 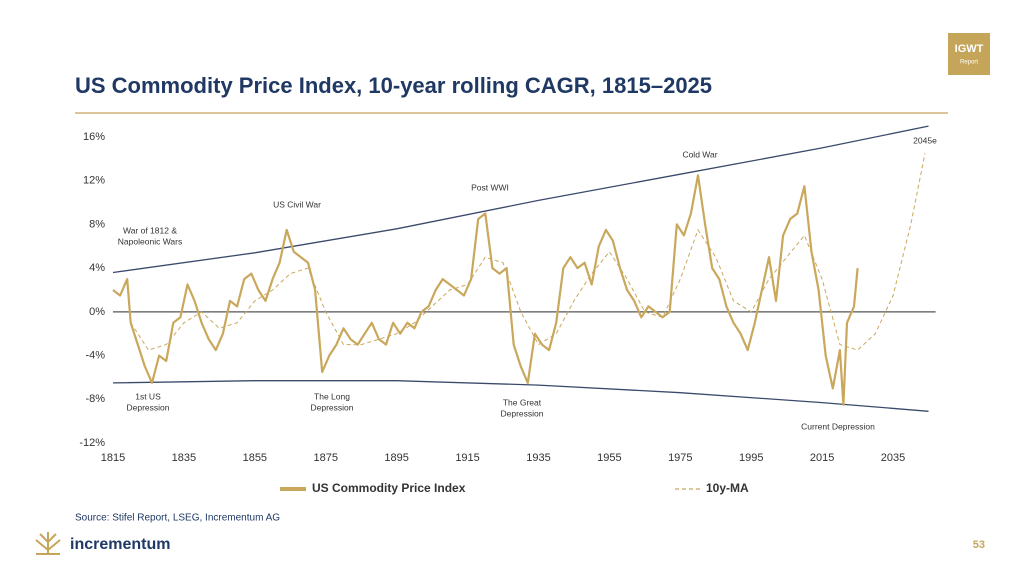 What do you see at coordinates (113, 458) in the screenshot?
I see `x-tick-label: 1815` at bounding box center [113, 458].